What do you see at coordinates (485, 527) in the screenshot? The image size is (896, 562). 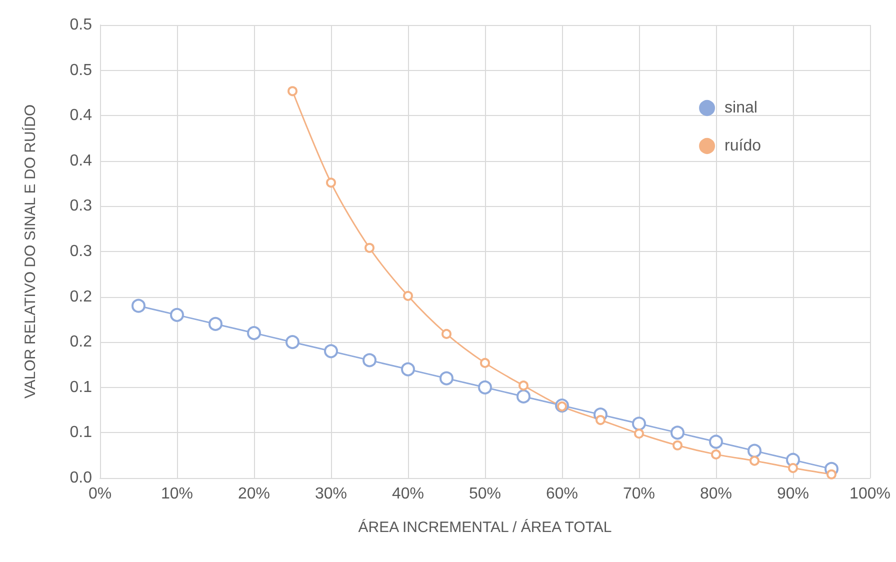 I see `x-axis-title: ÁREA INCREMENTAL / ÁREA TOTAL` at bounding box center [485, 527].